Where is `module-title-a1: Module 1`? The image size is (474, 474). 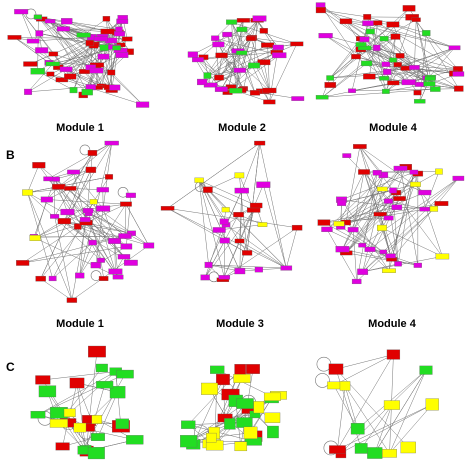 module-title-a1: Module 1 is located at coordinates (80, 128).